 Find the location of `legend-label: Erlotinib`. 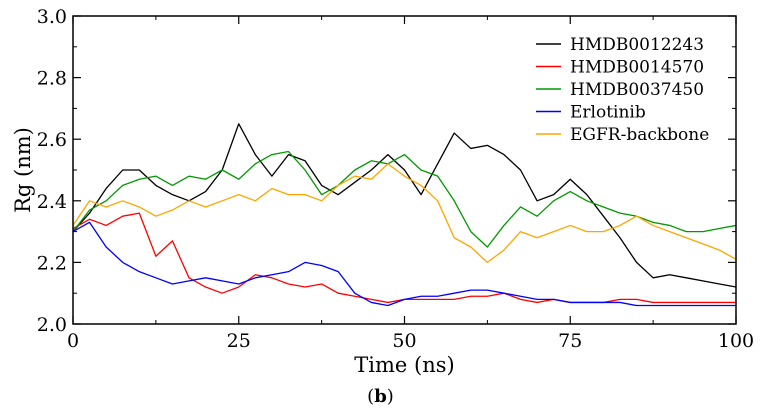

legend-label: Erlotinib is located at coordinates (608, 113).